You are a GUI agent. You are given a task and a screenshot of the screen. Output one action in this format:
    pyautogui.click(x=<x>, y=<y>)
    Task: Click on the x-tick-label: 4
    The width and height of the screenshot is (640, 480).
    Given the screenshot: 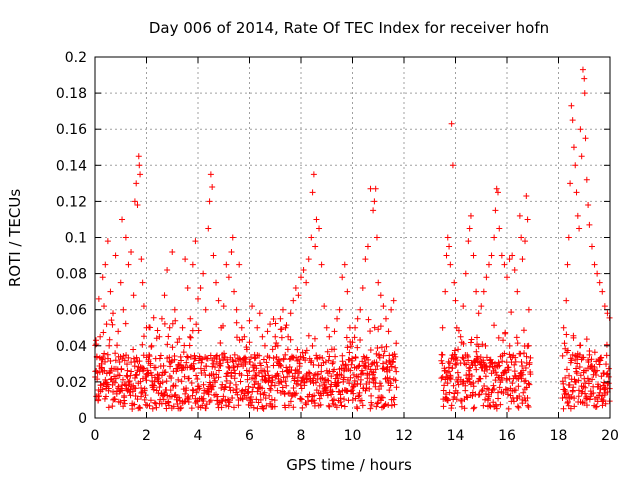 What is the action you would take?
    pyautogui.click(x=198, y=436)
    